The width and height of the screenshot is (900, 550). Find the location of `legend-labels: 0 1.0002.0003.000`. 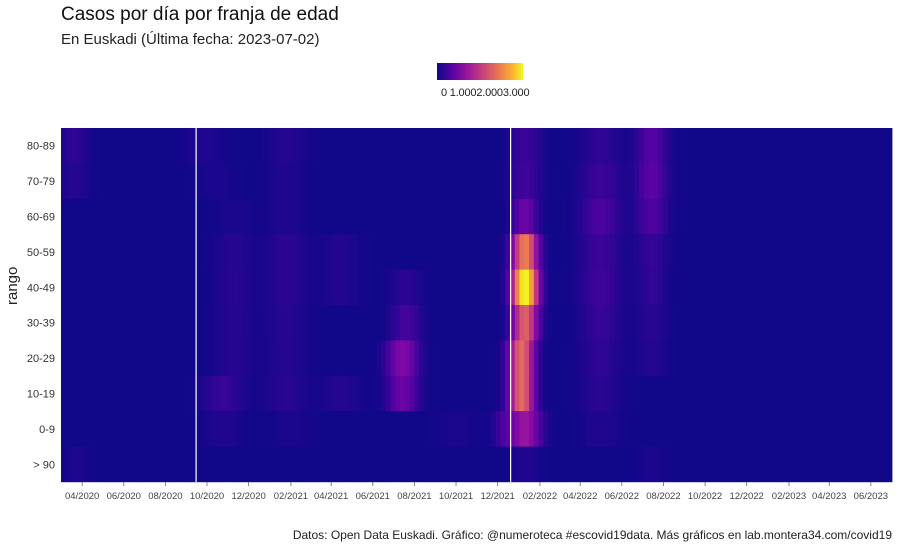

legend-labels: 0 1.0002.0003.000 is located at coordinates (485, 93).